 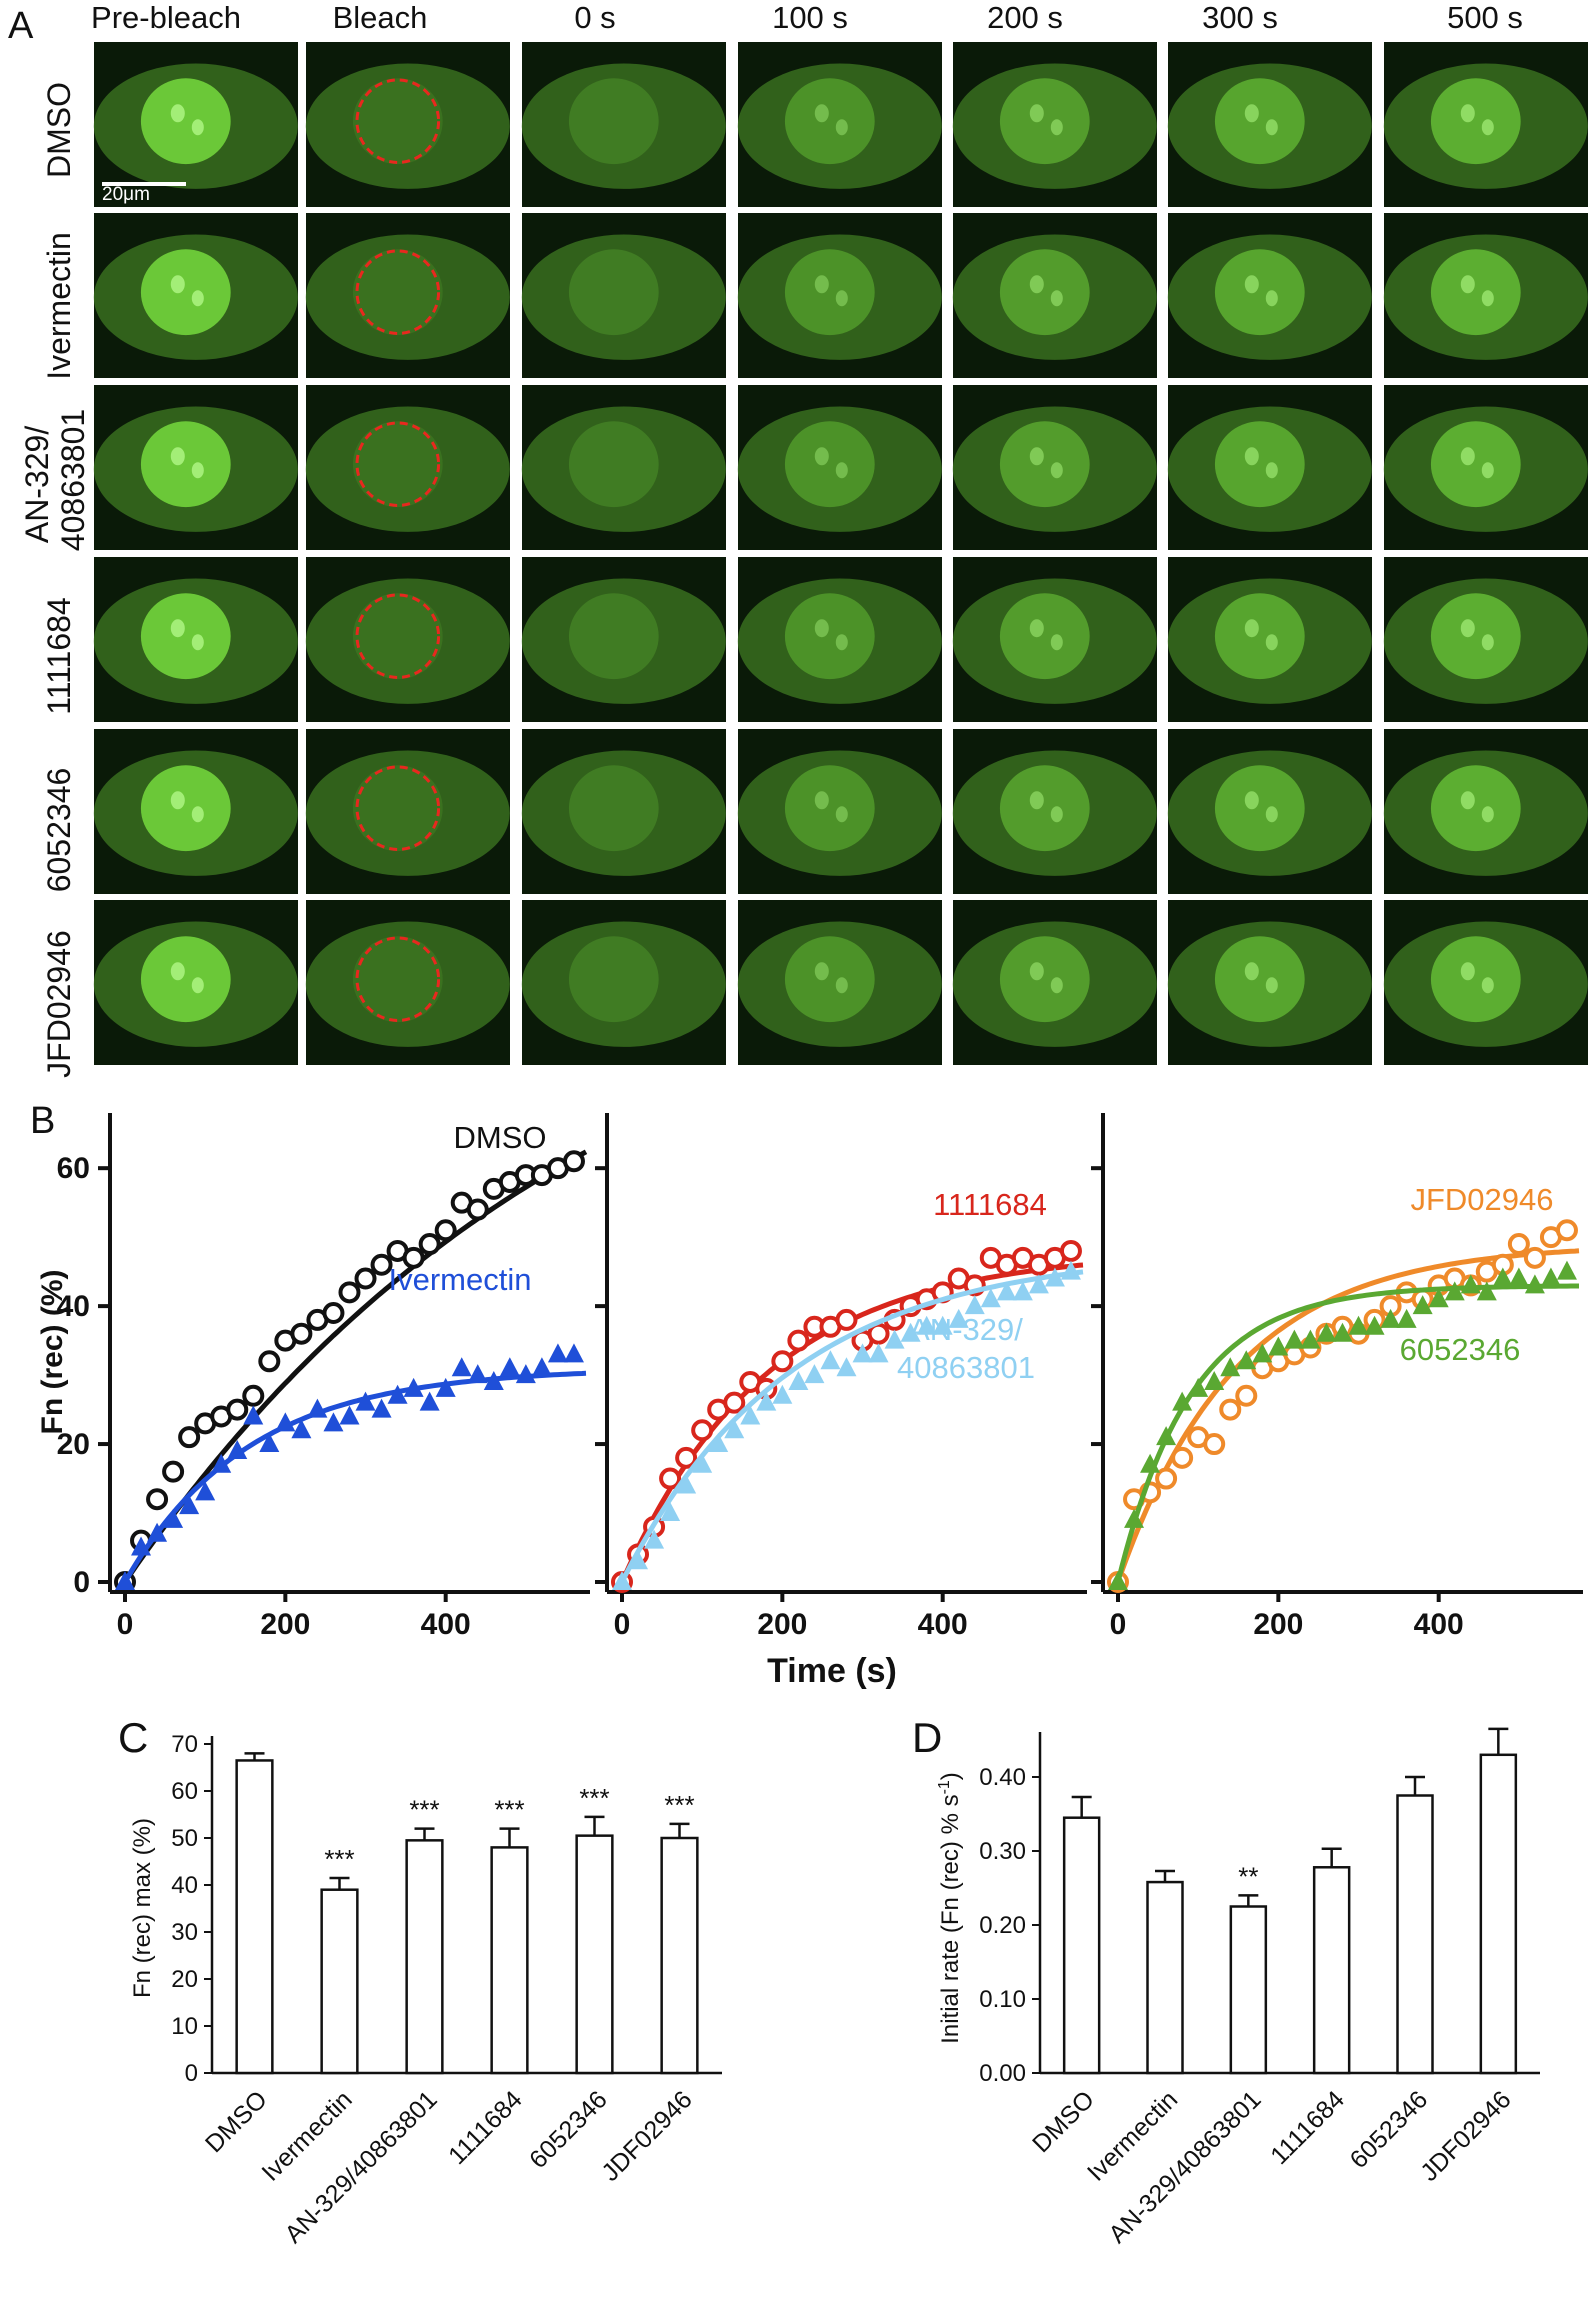 I want to click on significance-marker: **, so click(x=1248, y=1876).